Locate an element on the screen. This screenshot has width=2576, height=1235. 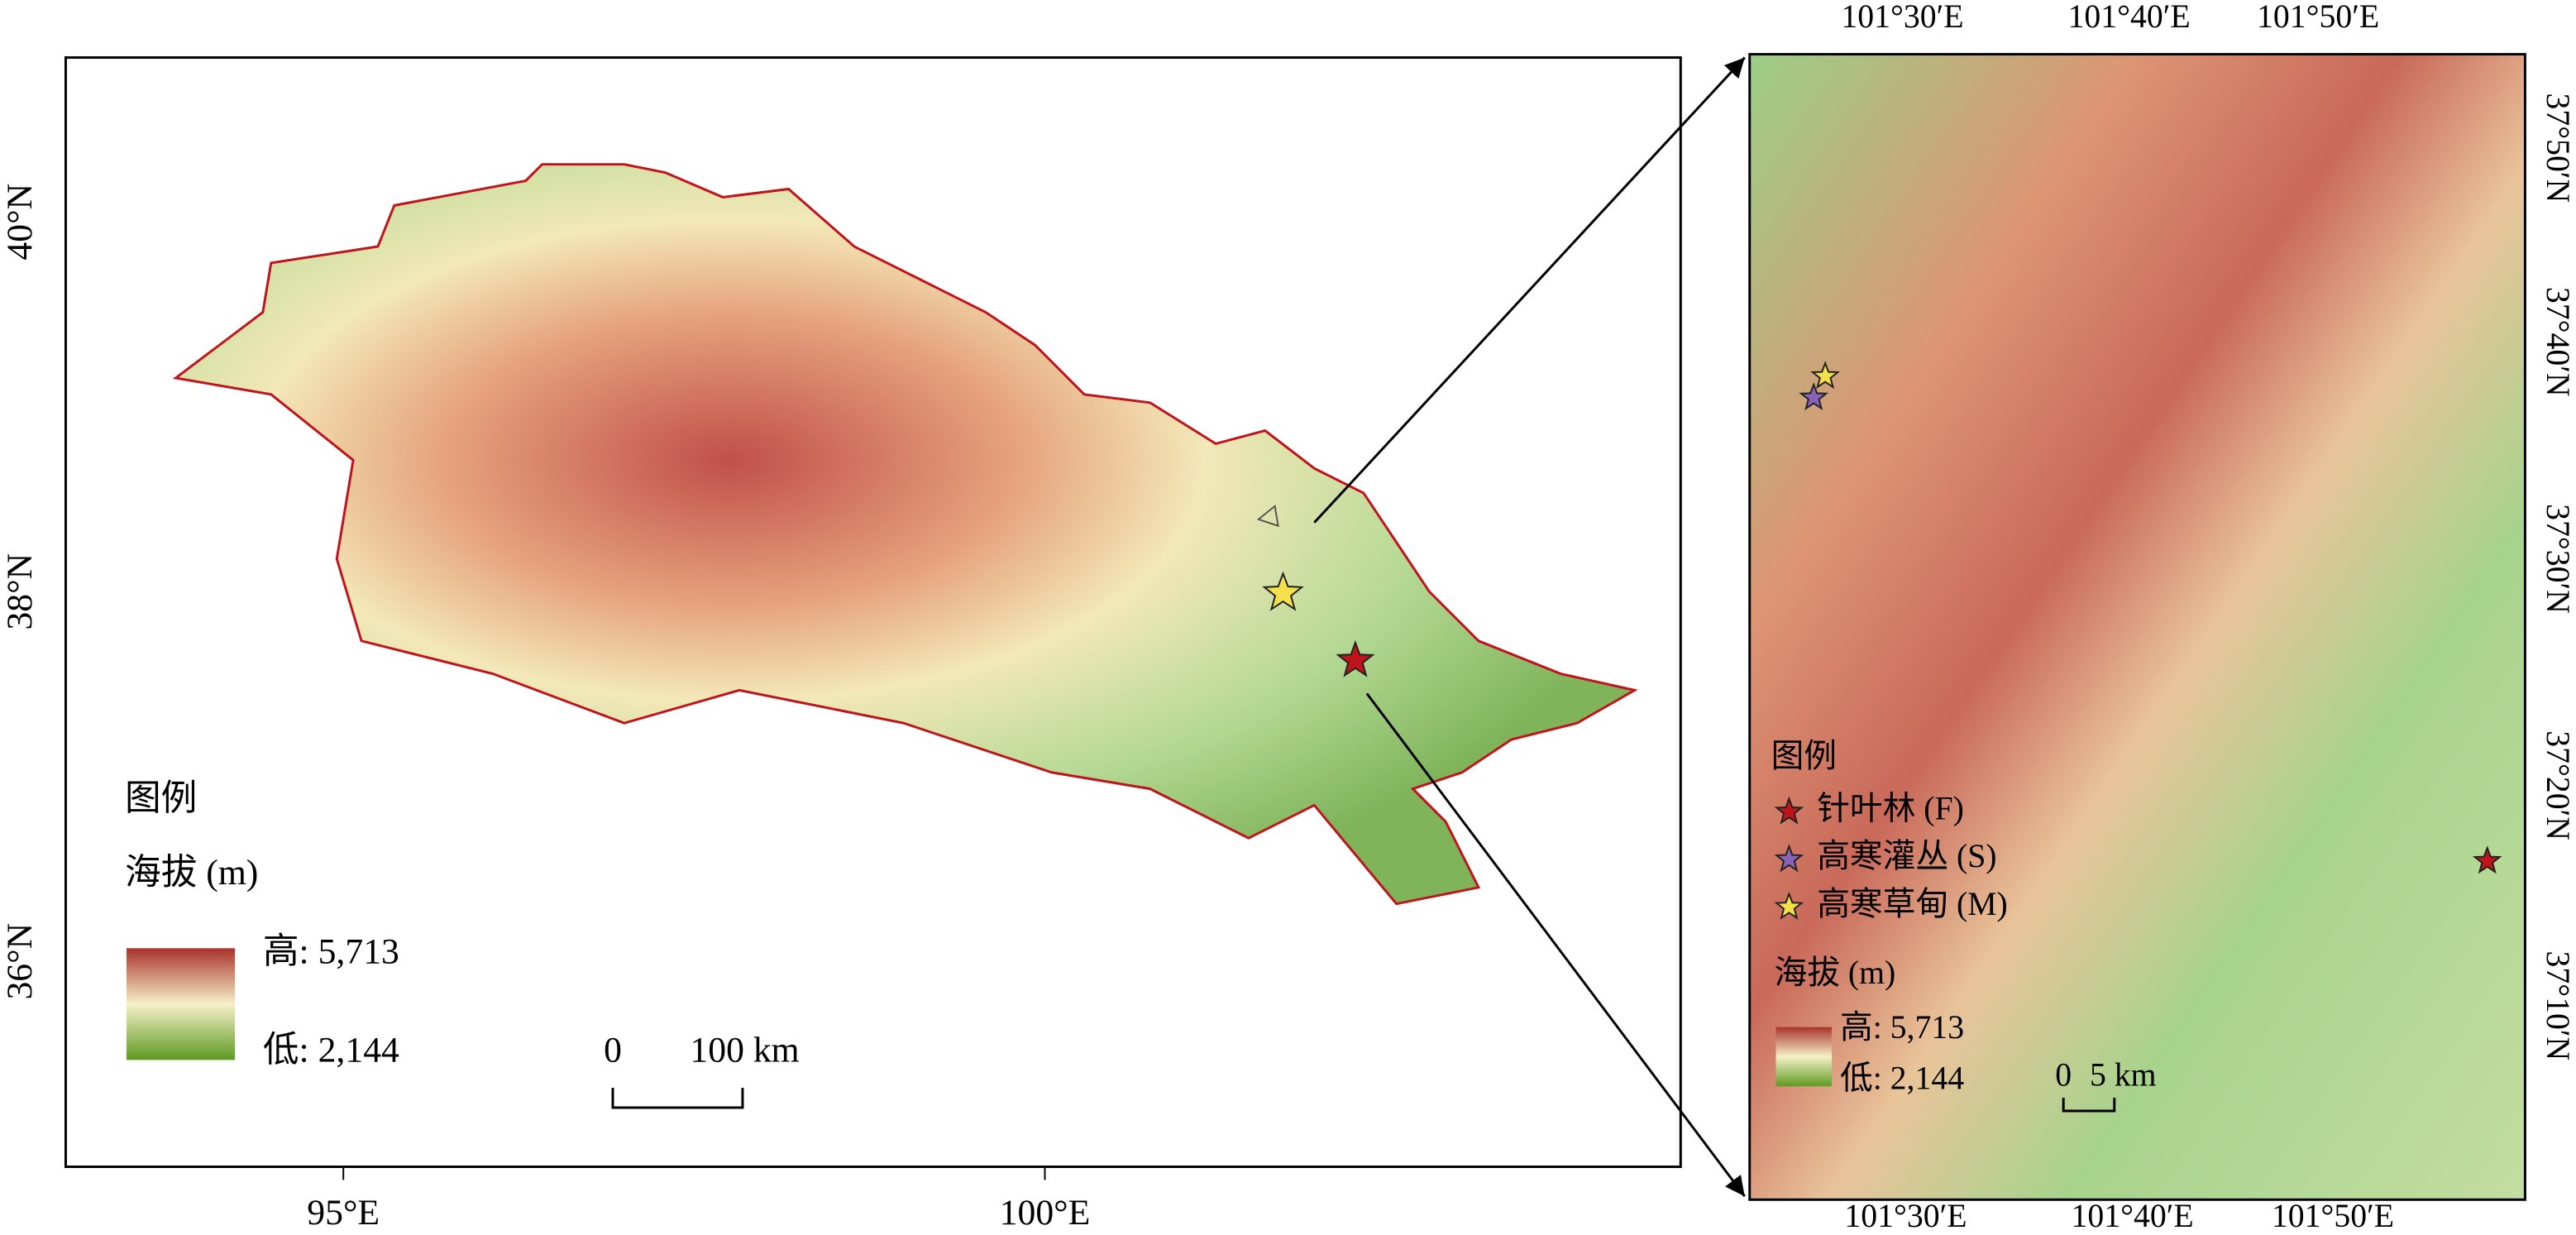
lat-label: 40°N is located at coordinates (20, 222).